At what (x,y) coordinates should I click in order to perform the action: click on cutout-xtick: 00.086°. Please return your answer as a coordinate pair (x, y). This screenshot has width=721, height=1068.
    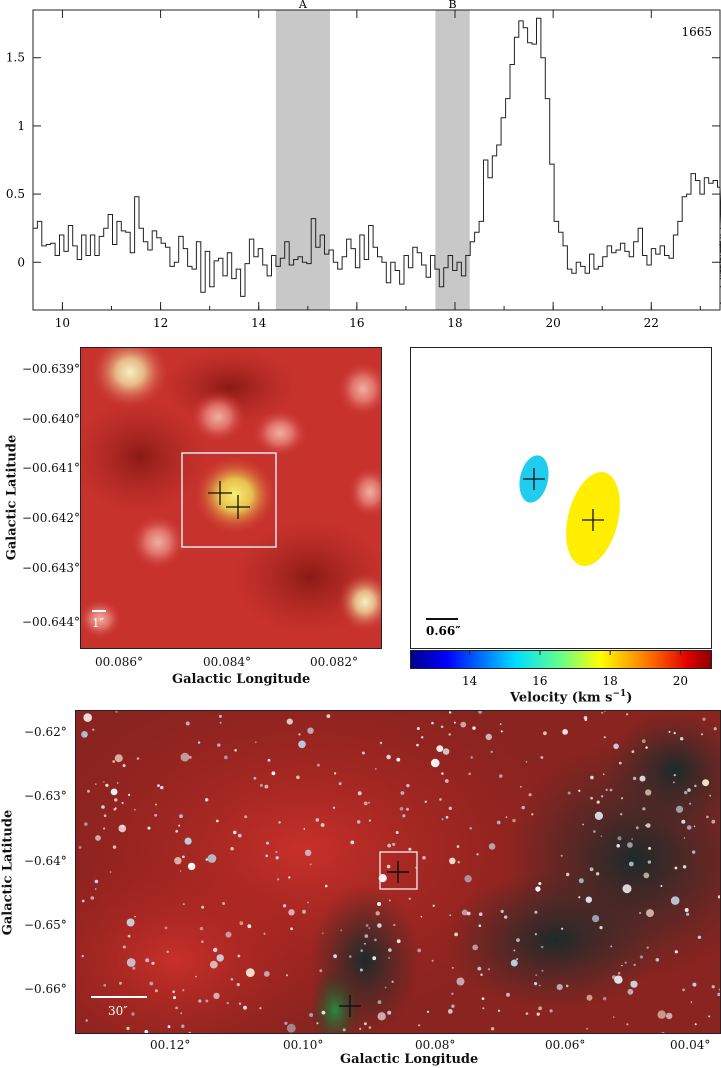
    Looking at the image, I should click on (119, 662).